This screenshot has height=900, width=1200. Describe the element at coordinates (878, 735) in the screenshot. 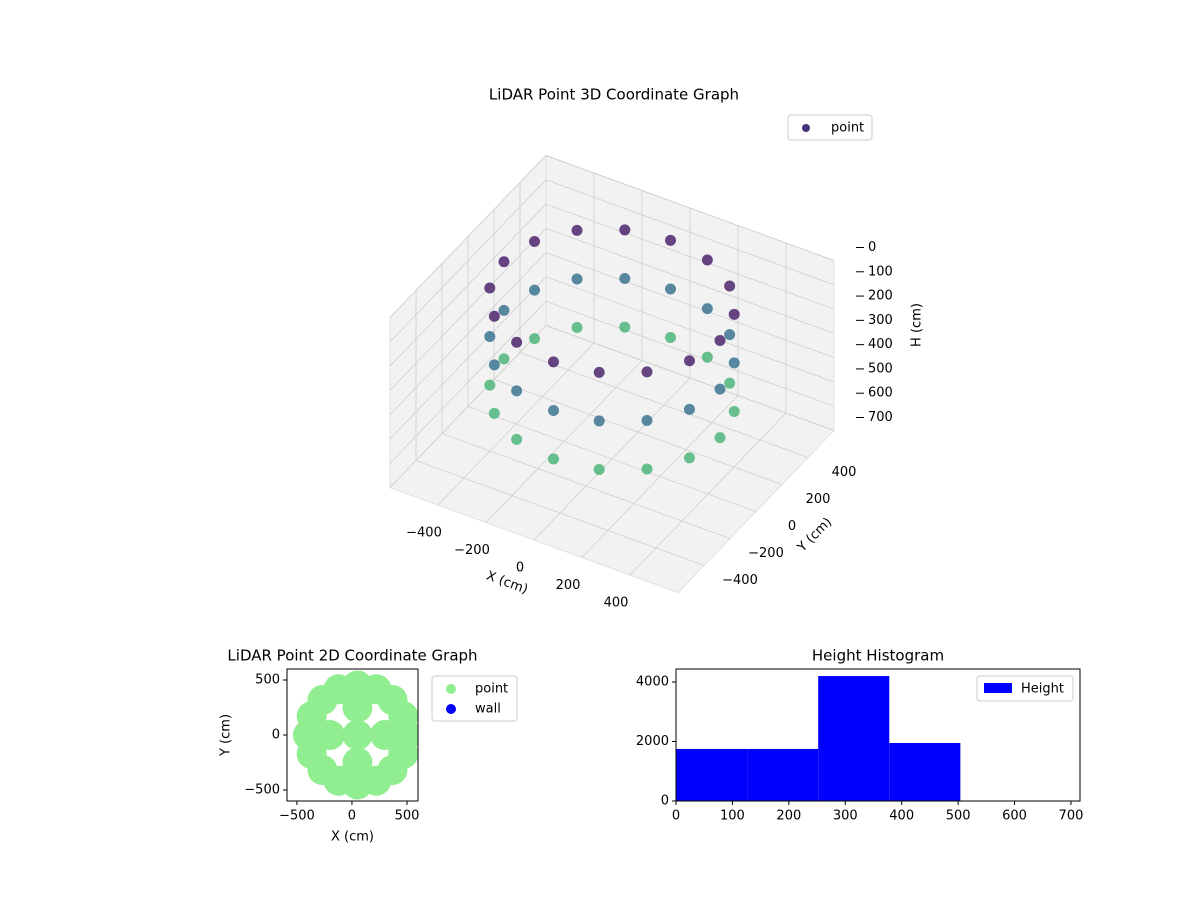

I see `axes-frame` at that location.